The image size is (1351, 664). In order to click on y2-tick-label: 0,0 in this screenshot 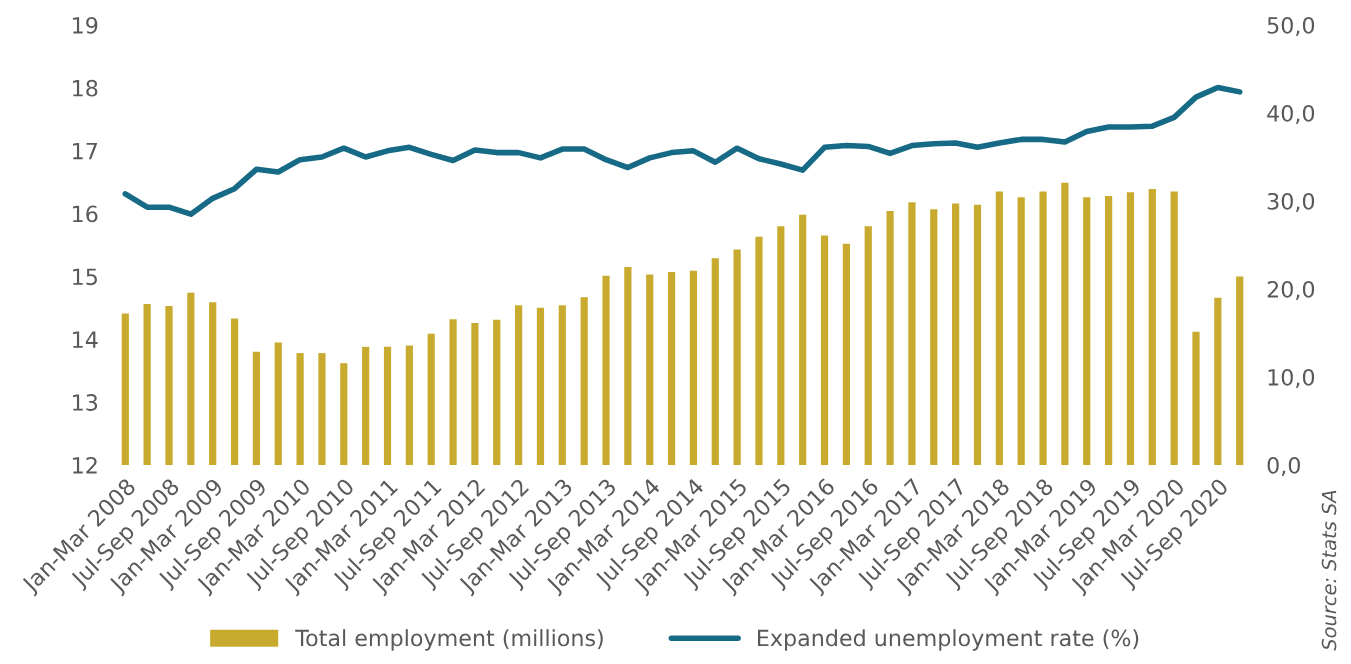, I will do `click(1283, 466)`.